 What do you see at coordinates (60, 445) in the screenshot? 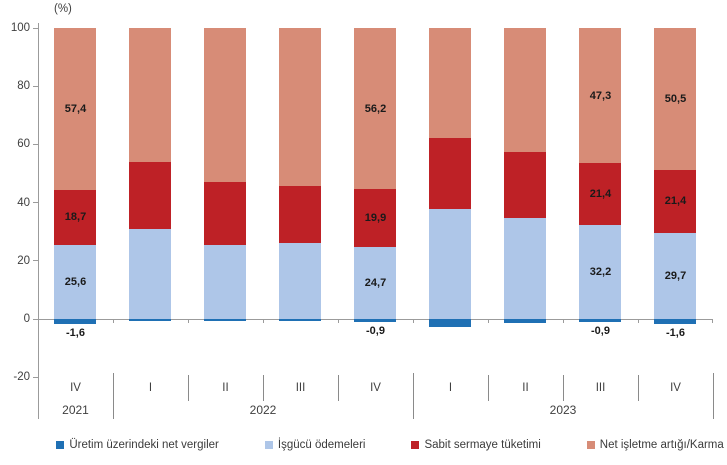
I see `net-taxes-swatch-icon` at bounding box center [60, 445].